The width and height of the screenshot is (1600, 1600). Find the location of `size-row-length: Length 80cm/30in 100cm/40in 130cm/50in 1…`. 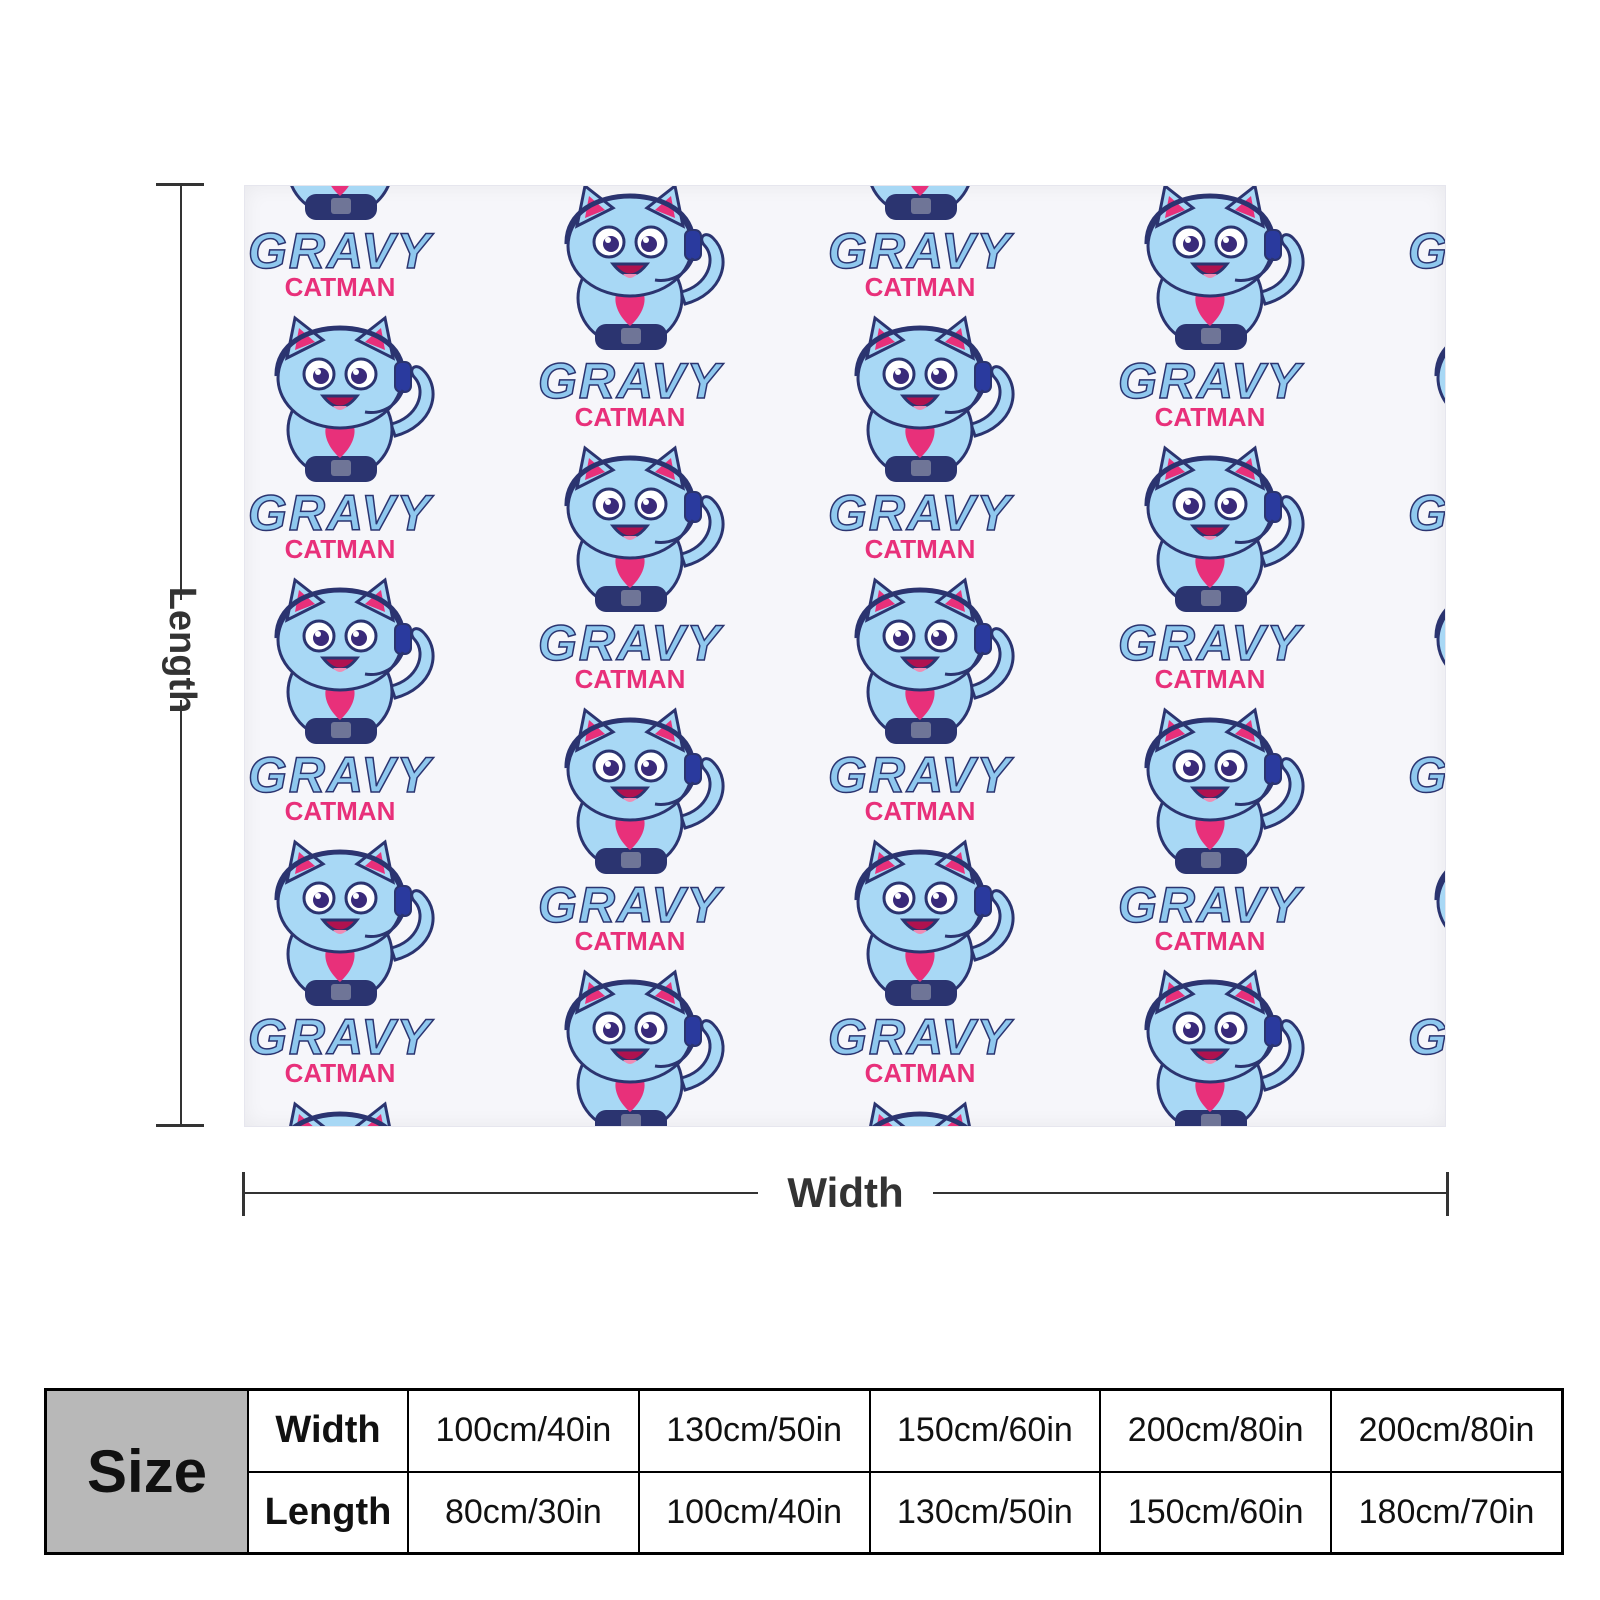

size-row-length: Length 80cm/30in 100cm/40in 130cm/50in 1… is located at coordinates (805, 1512).